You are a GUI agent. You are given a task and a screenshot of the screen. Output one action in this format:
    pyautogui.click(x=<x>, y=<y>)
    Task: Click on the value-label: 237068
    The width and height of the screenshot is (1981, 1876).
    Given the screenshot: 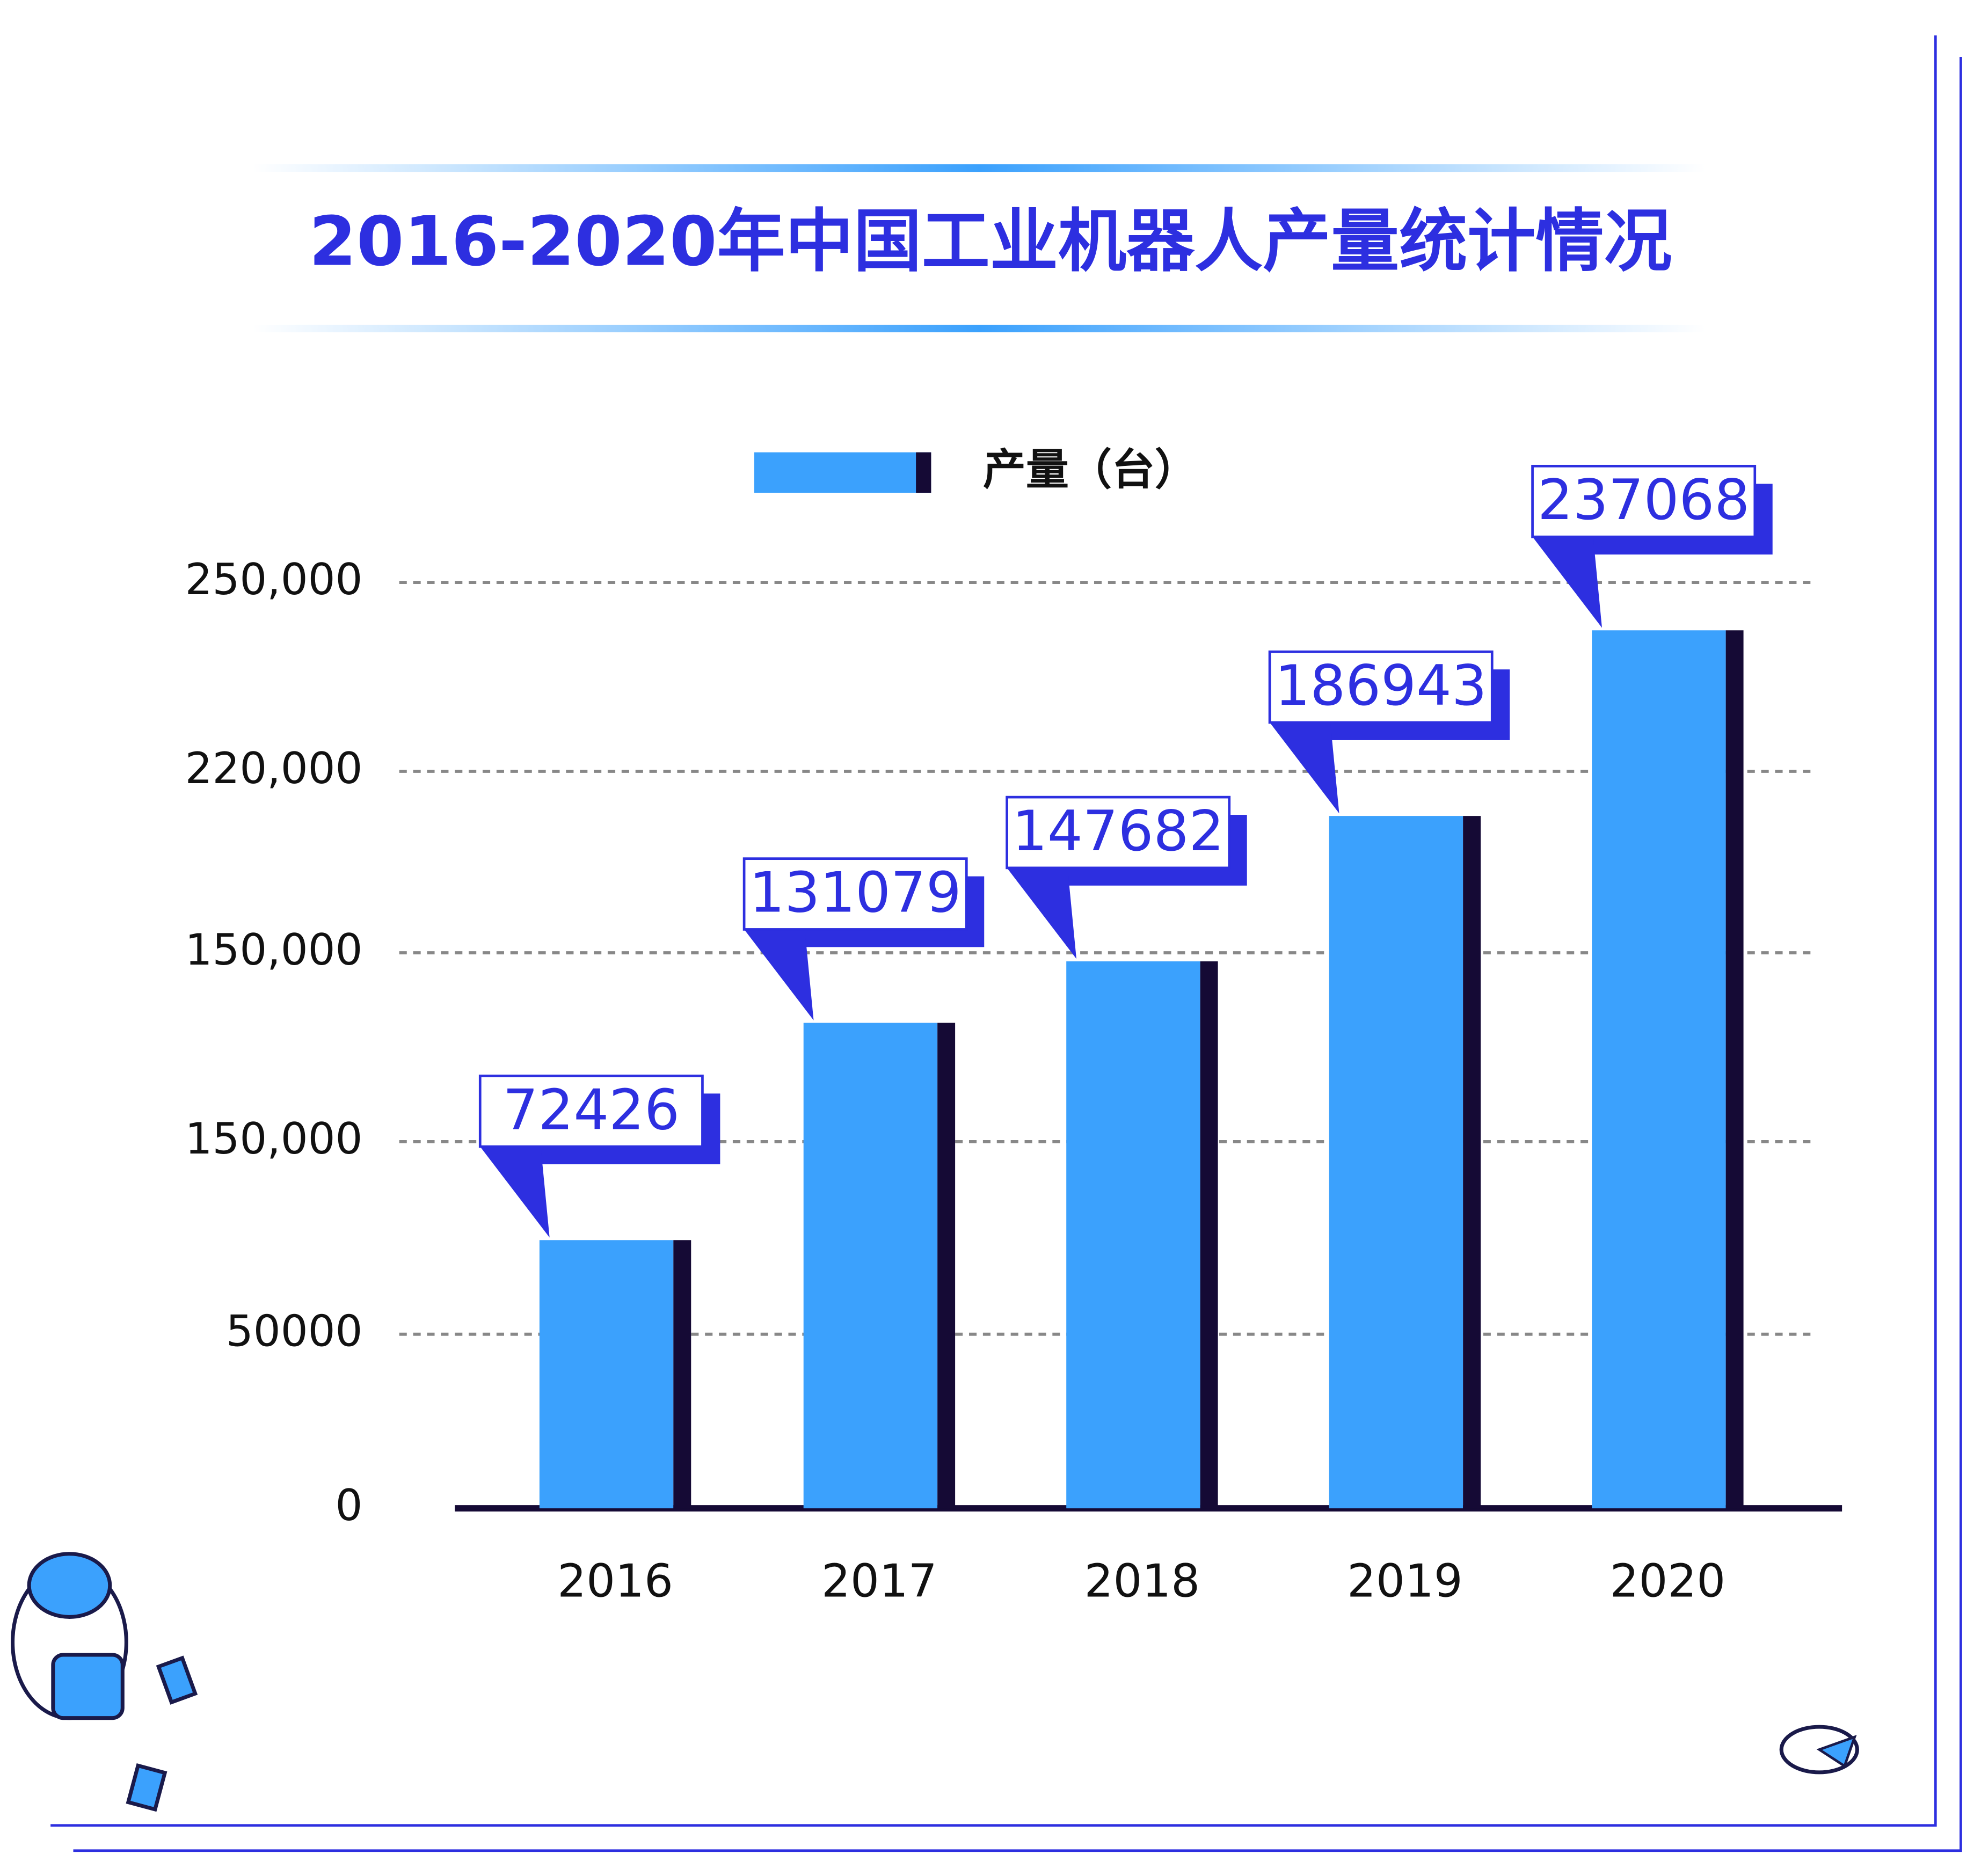 What is the action you would take?
    pyautogui.click(x=1644, y=500)
    